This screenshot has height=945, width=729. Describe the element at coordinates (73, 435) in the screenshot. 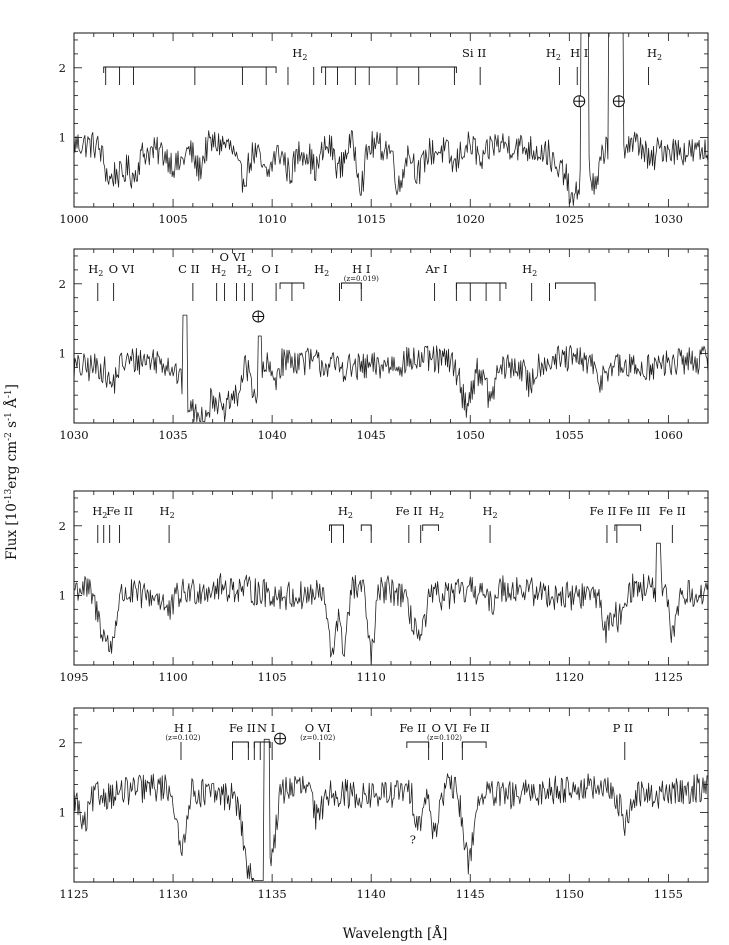

I see `panel-2-x-tick-label: 1030` at that location.